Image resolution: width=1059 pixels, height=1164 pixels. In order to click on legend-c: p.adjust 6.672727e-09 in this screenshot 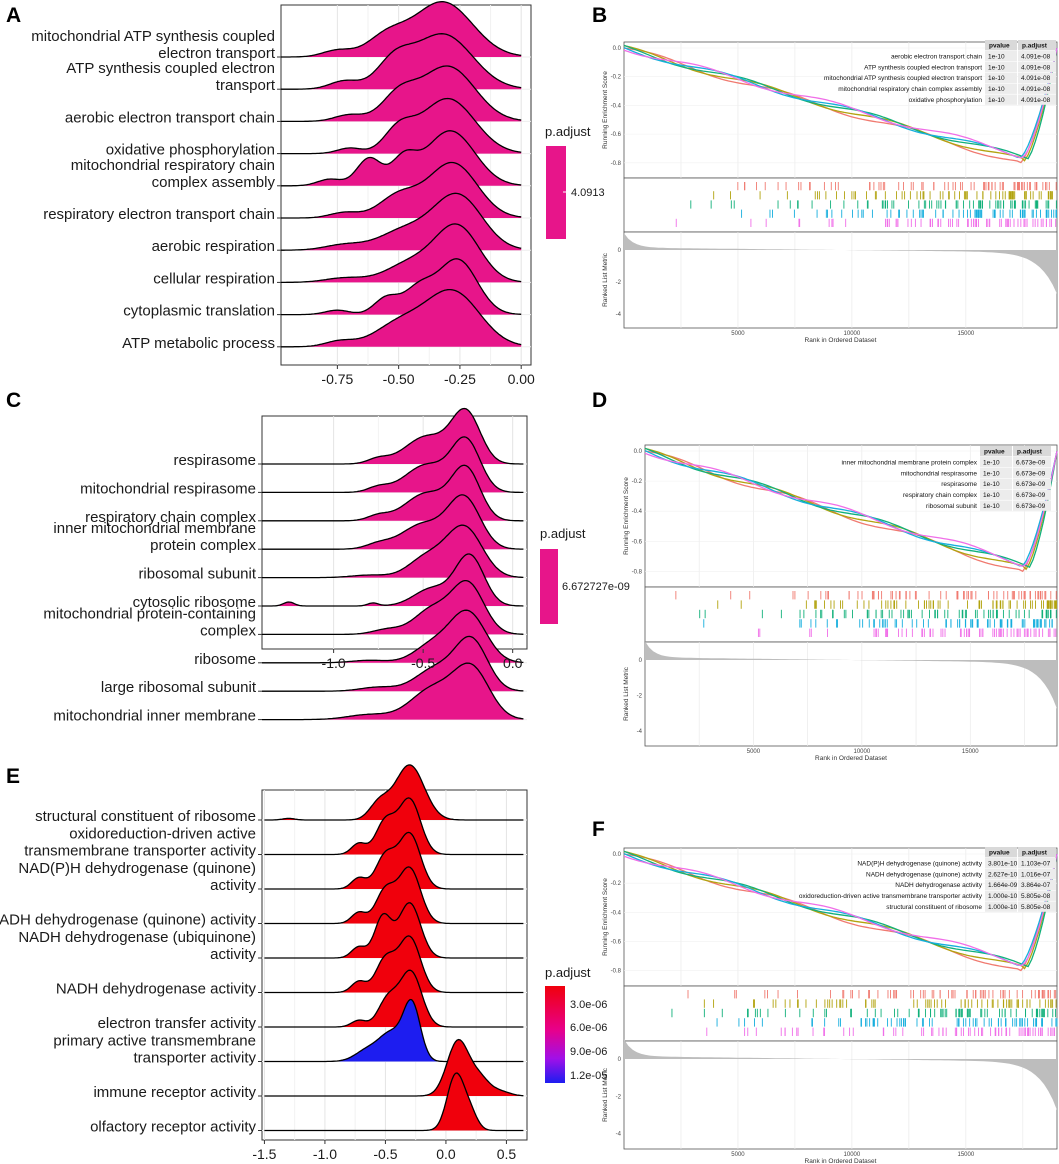, I will do `click(585, 575)`.